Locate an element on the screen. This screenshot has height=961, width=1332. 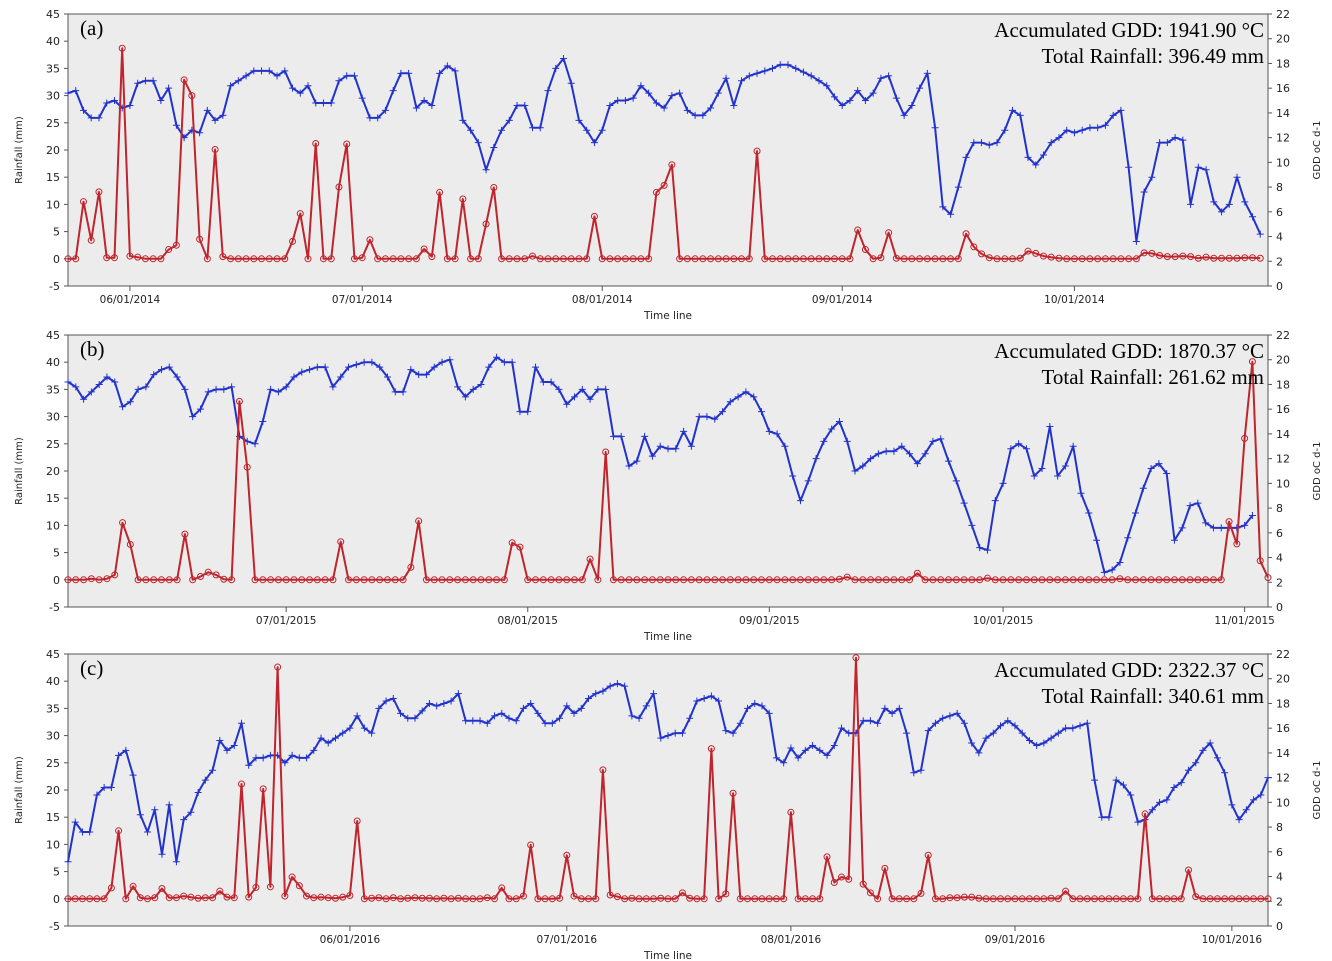
x-tick-label: 09/01/2015 is located at coordinates (769, 621).